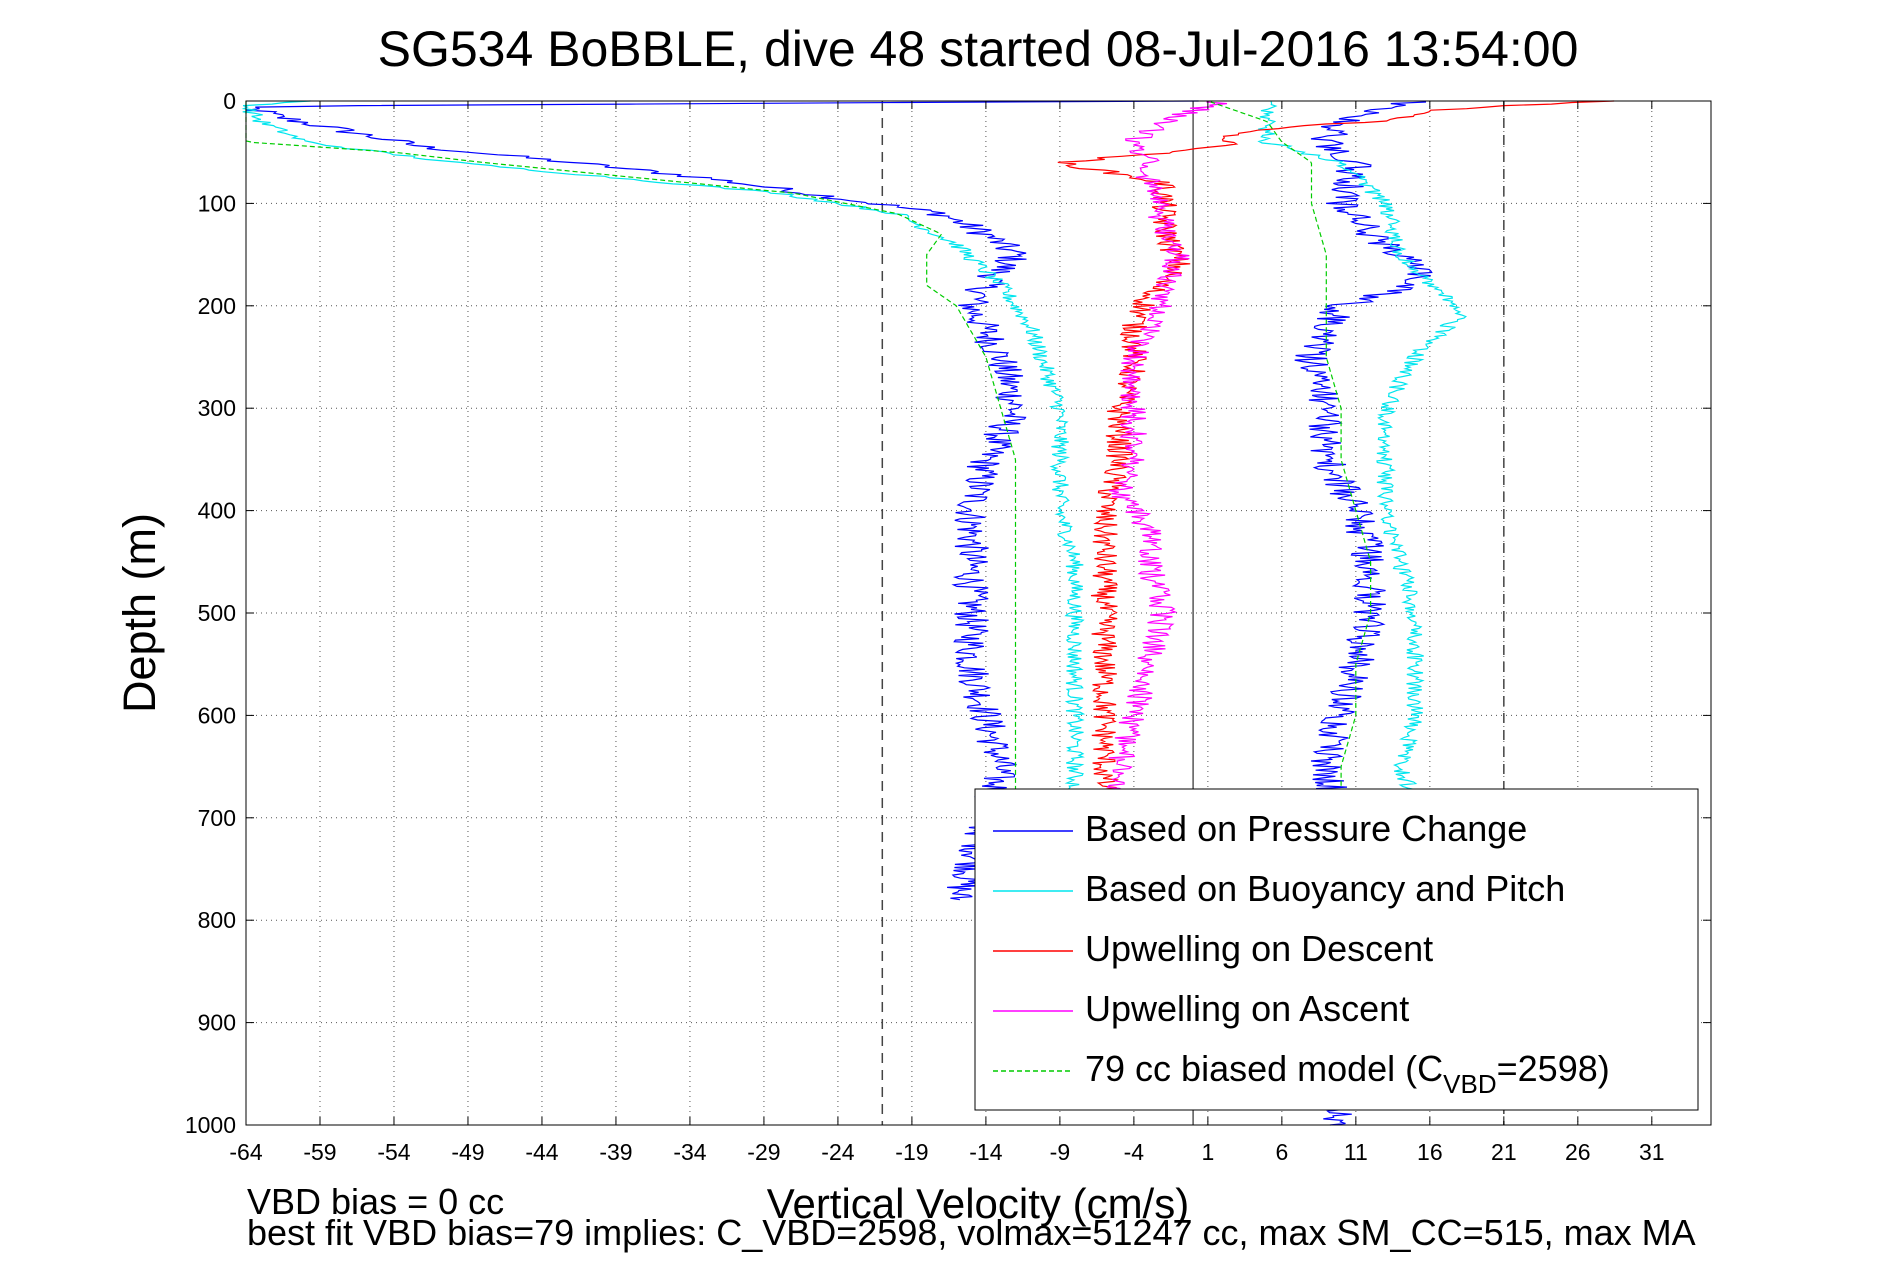 Image resolution: width=1891 pixels, height=1262 pixels. What do you see at coordinates (1306, 828) in the screenshot?
I see `legend-label: Based on Pressure Change` at bounding box center [1306, 828].